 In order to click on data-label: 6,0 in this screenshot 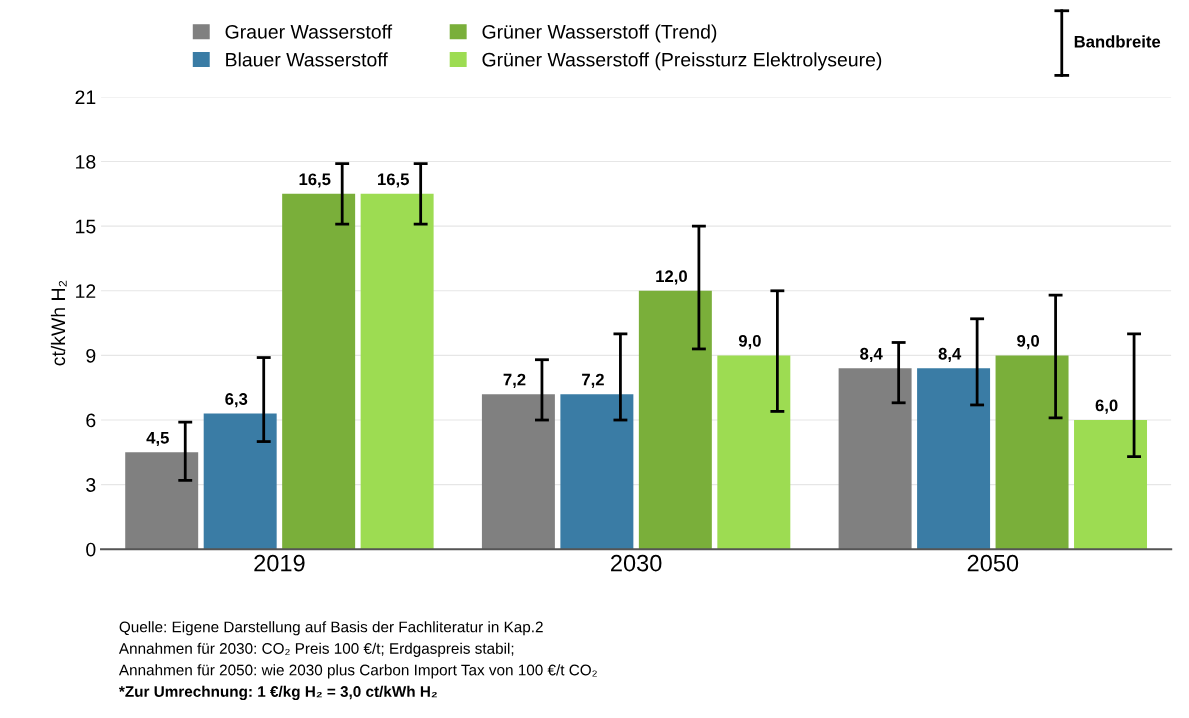, I will do `click(1106, 406)`.